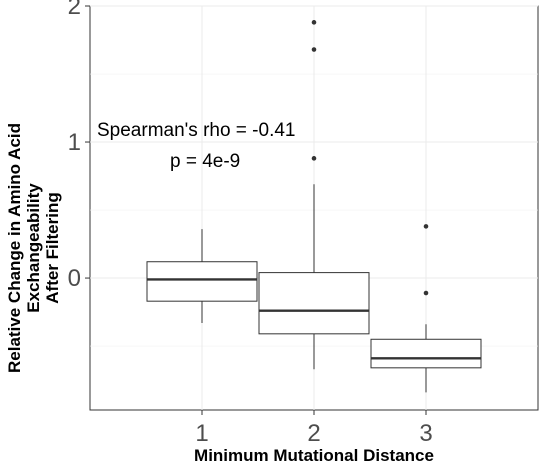 The height and width of the screenshot is (470, 544). Describe the element at coordinates (201, 433) in the screenshot. I see `x-tick-label: 1` at that location.